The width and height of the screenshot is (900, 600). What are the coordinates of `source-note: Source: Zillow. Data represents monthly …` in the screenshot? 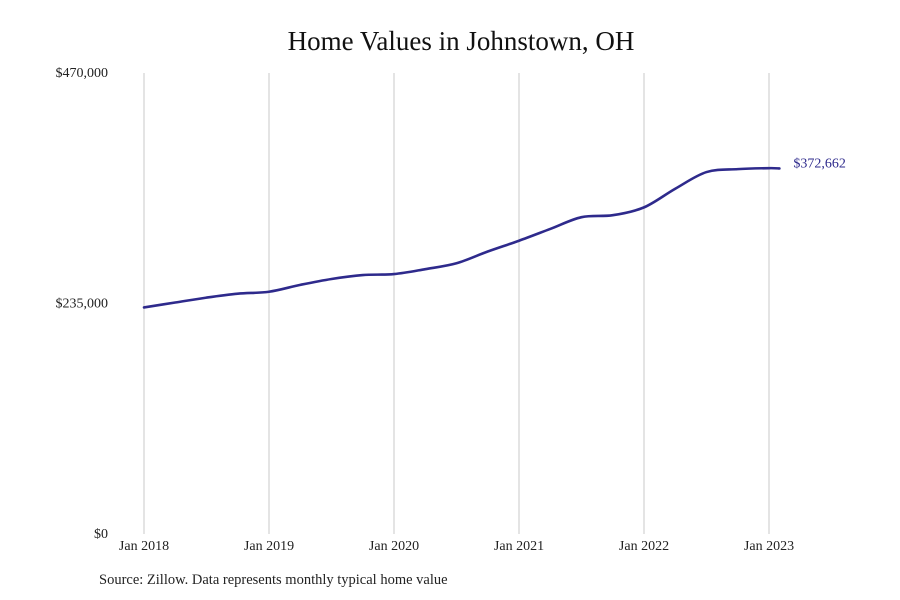 It's located at (273, 580).